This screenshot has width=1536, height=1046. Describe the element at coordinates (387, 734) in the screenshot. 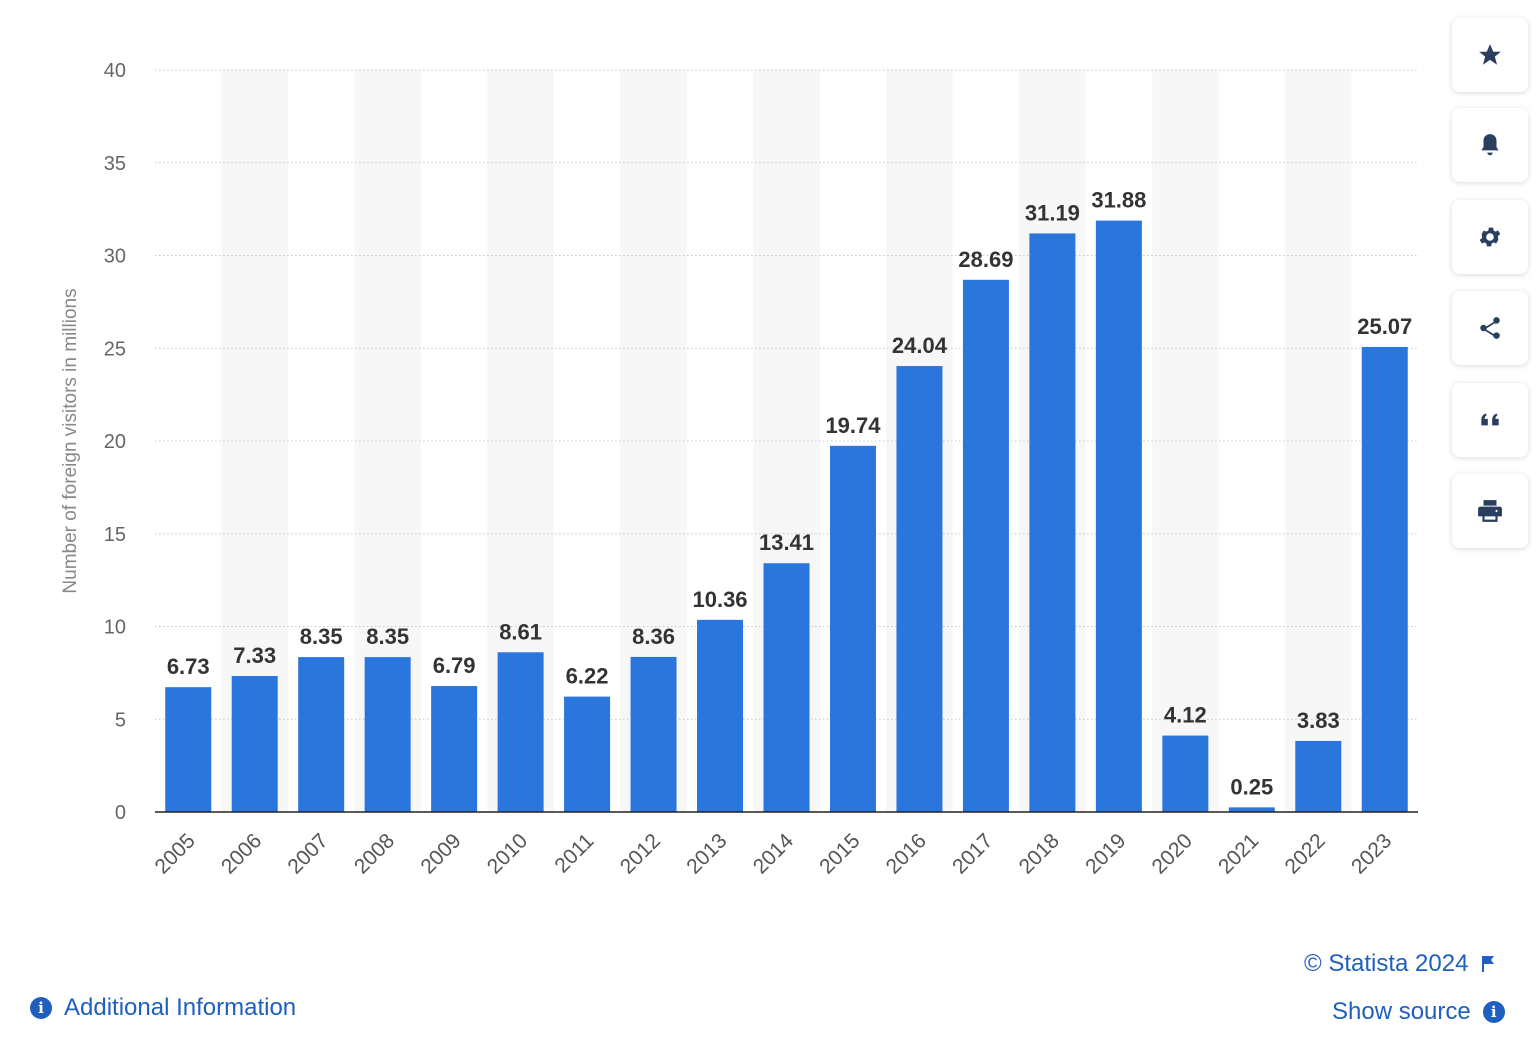

I see `bar-2008` at that location.